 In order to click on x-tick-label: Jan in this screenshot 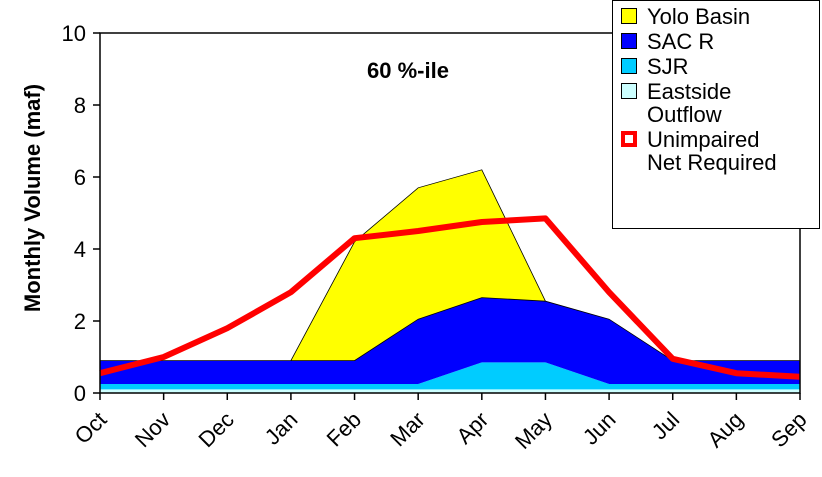, I will do `click(281, 428)`.